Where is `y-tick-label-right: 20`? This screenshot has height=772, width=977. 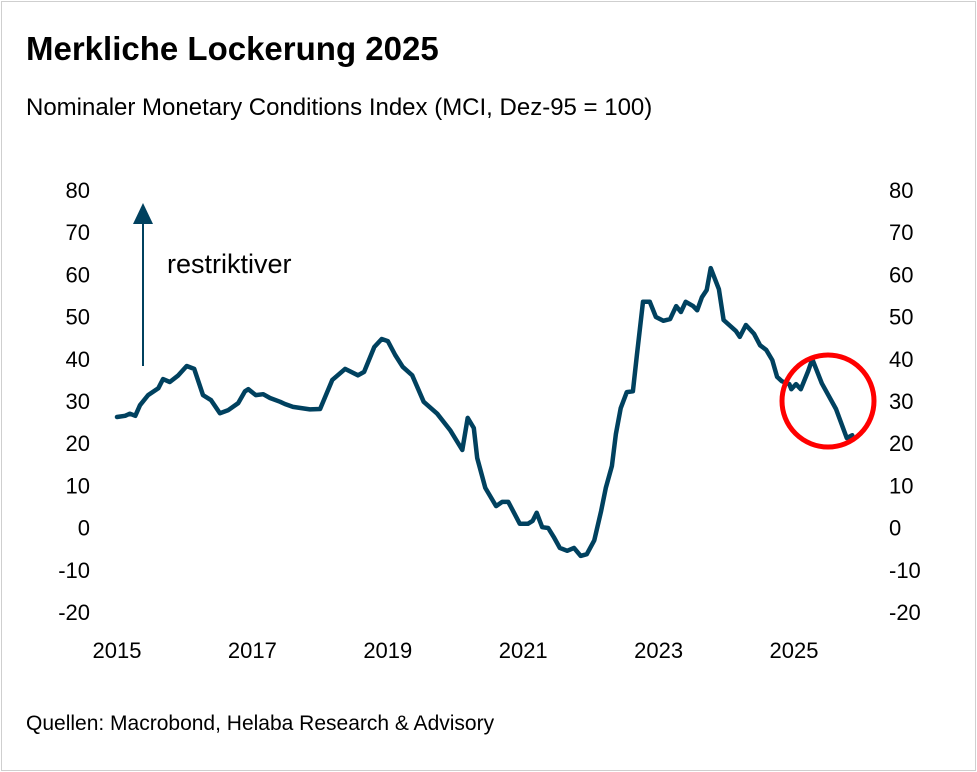 y-tick-label-right: 20 is located at coordinates (901, 443).